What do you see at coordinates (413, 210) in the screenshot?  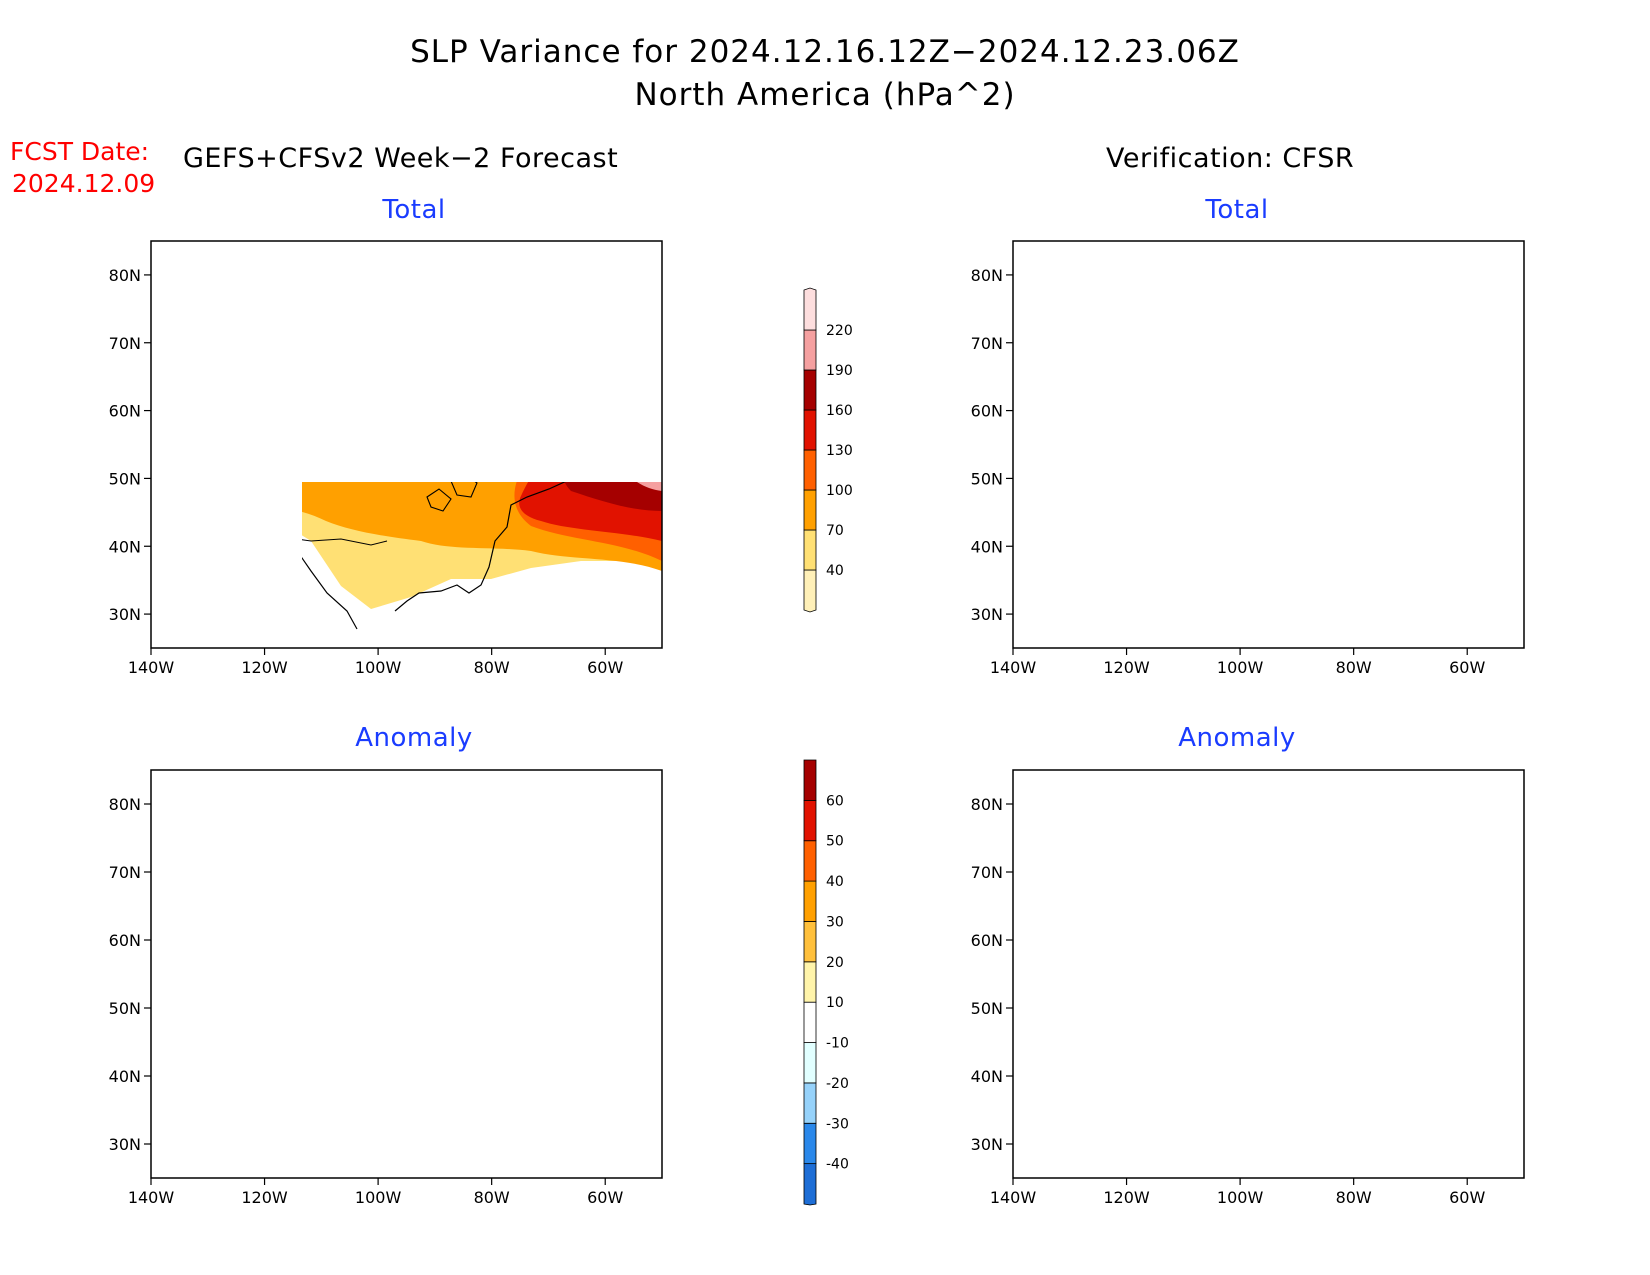 I see `panel-title-forecast-total: Total` at bounding box center [413, 210].